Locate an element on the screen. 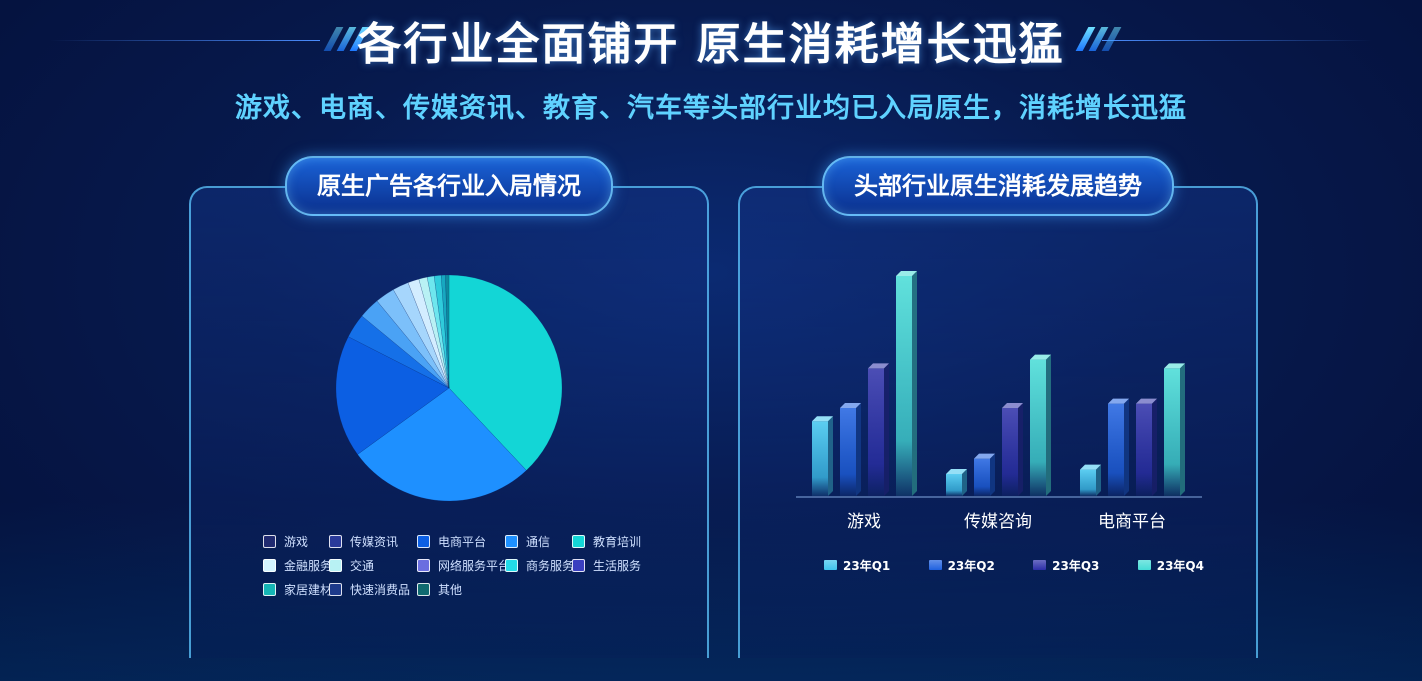 The height and width of the screenshot is (681, 1422). pie-legend-item: 快速消费品 is located at coordinates (373, 589).